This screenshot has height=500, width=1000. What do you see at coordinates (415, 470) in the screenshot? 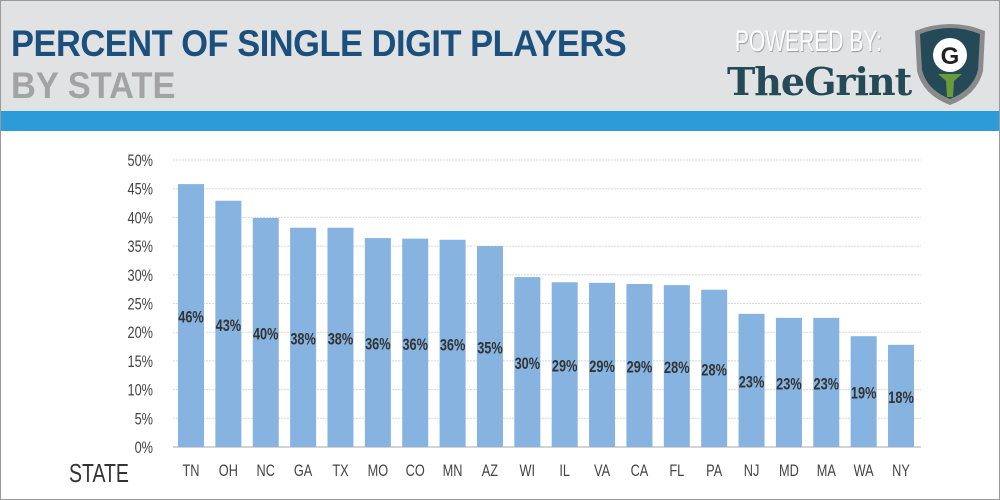
I see `x-tick-label: CO` at bounding box center [415, 470].